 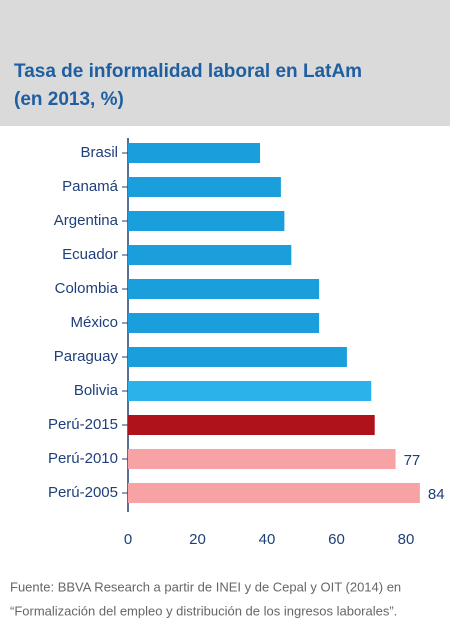 I want to click on chart-subtitle: (en 2013, %), so click(x=69, y=99).